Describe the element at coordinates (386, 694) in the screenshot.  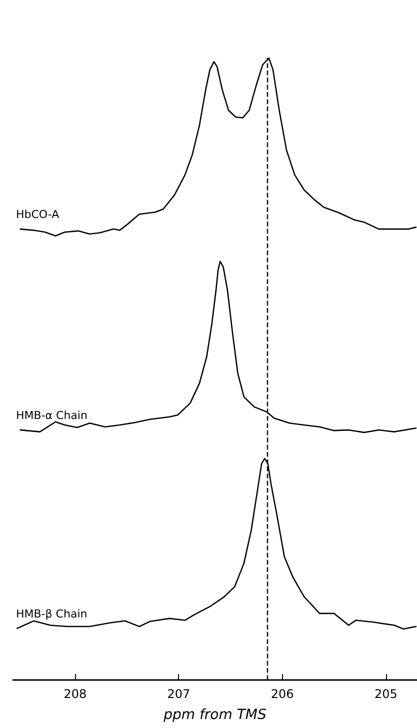
I see `x-tick-label: 205` at that location.